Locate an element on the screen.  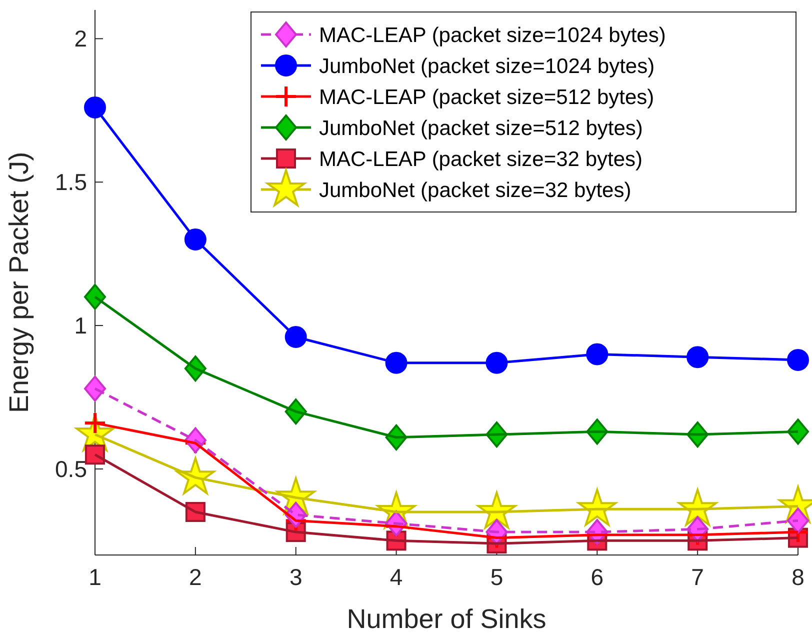
legend-label: JumboNet (packet size=1024 bytes) is located at coordinates (487, 66).